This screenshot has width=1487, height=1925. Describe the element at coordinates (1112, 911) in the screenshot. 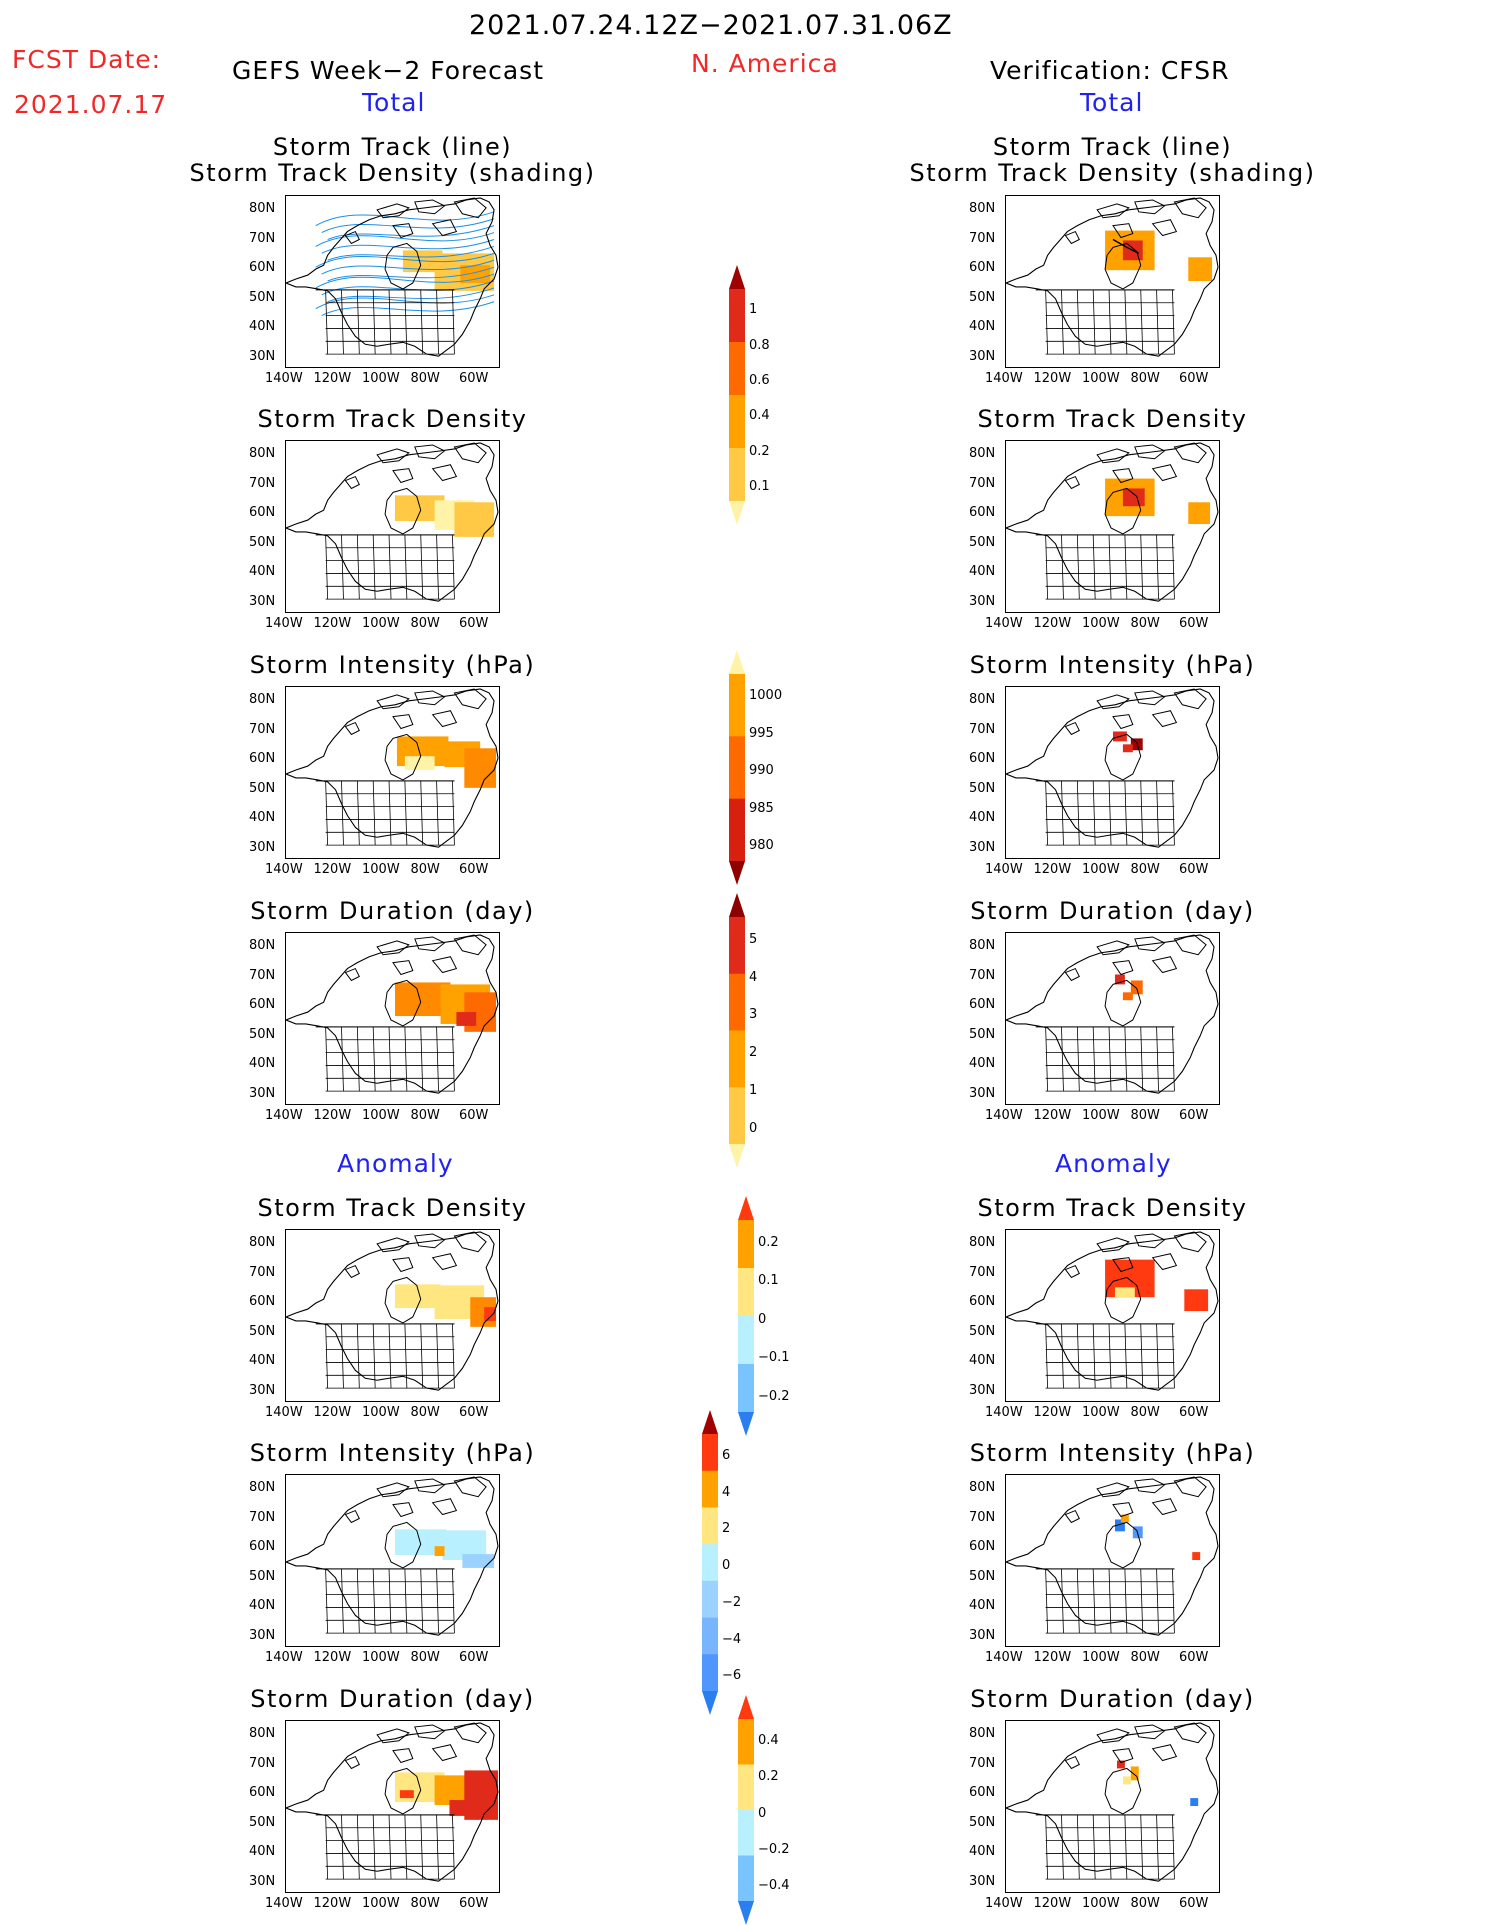

I see `cfsr-duration-title-0: Storm Duration (day)` at that location.